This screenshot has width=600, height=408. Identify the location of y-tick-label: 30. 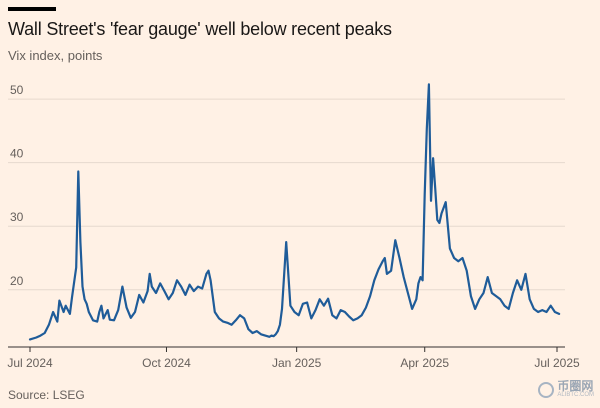
(17, 217).